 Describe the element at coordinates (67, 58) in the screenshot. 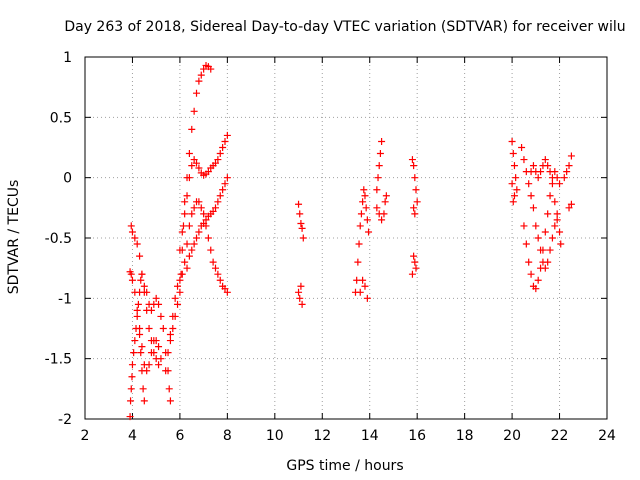

I see `y-tick-label: 1` at that location.